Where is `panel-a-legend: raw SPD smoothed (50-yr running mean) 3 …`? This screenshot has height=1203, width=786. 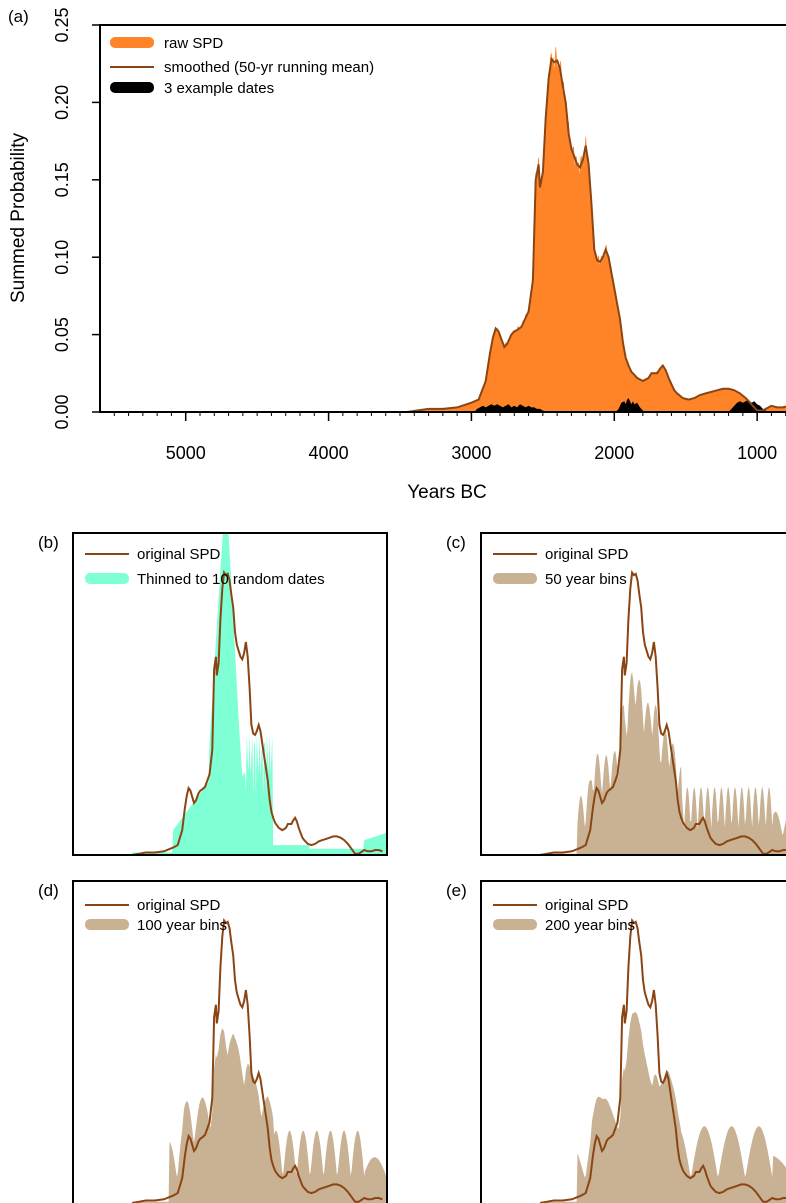
panel-a-legend: raw SPD smoothed (50-yr running mean) 3 … is located at coordinates (242, 66).